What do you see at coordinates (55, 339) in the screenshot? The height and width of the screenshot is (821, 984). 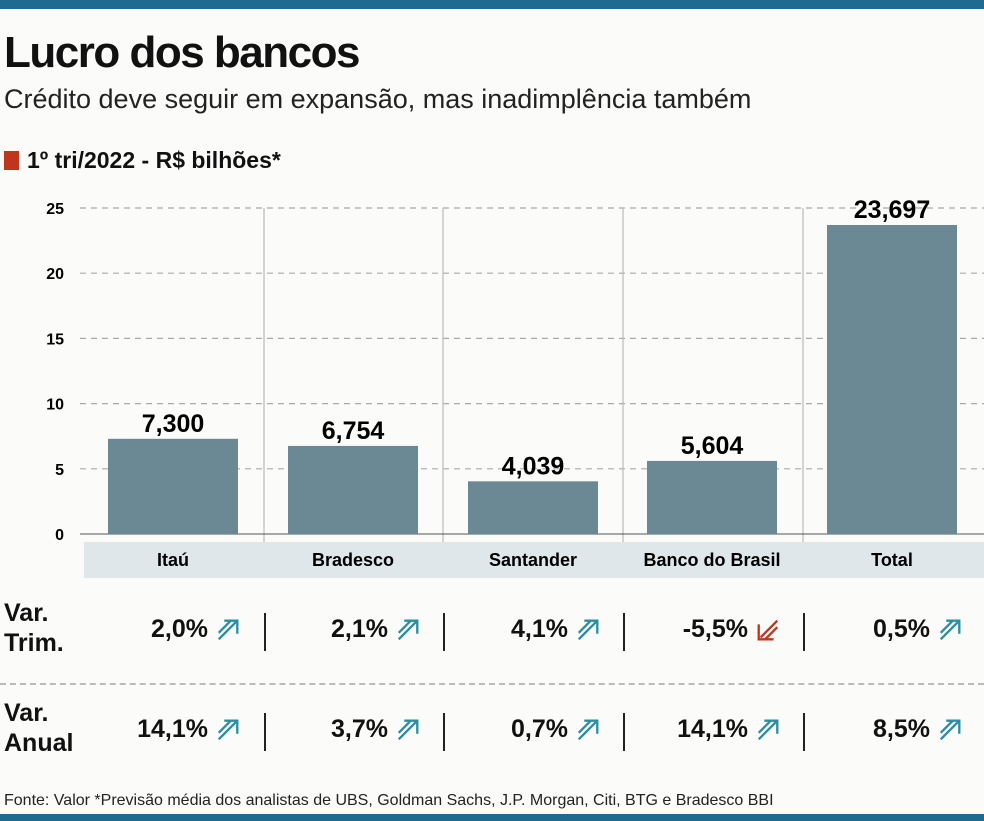 I see `y-tick-label: 15` at bounding box center [55, 339].